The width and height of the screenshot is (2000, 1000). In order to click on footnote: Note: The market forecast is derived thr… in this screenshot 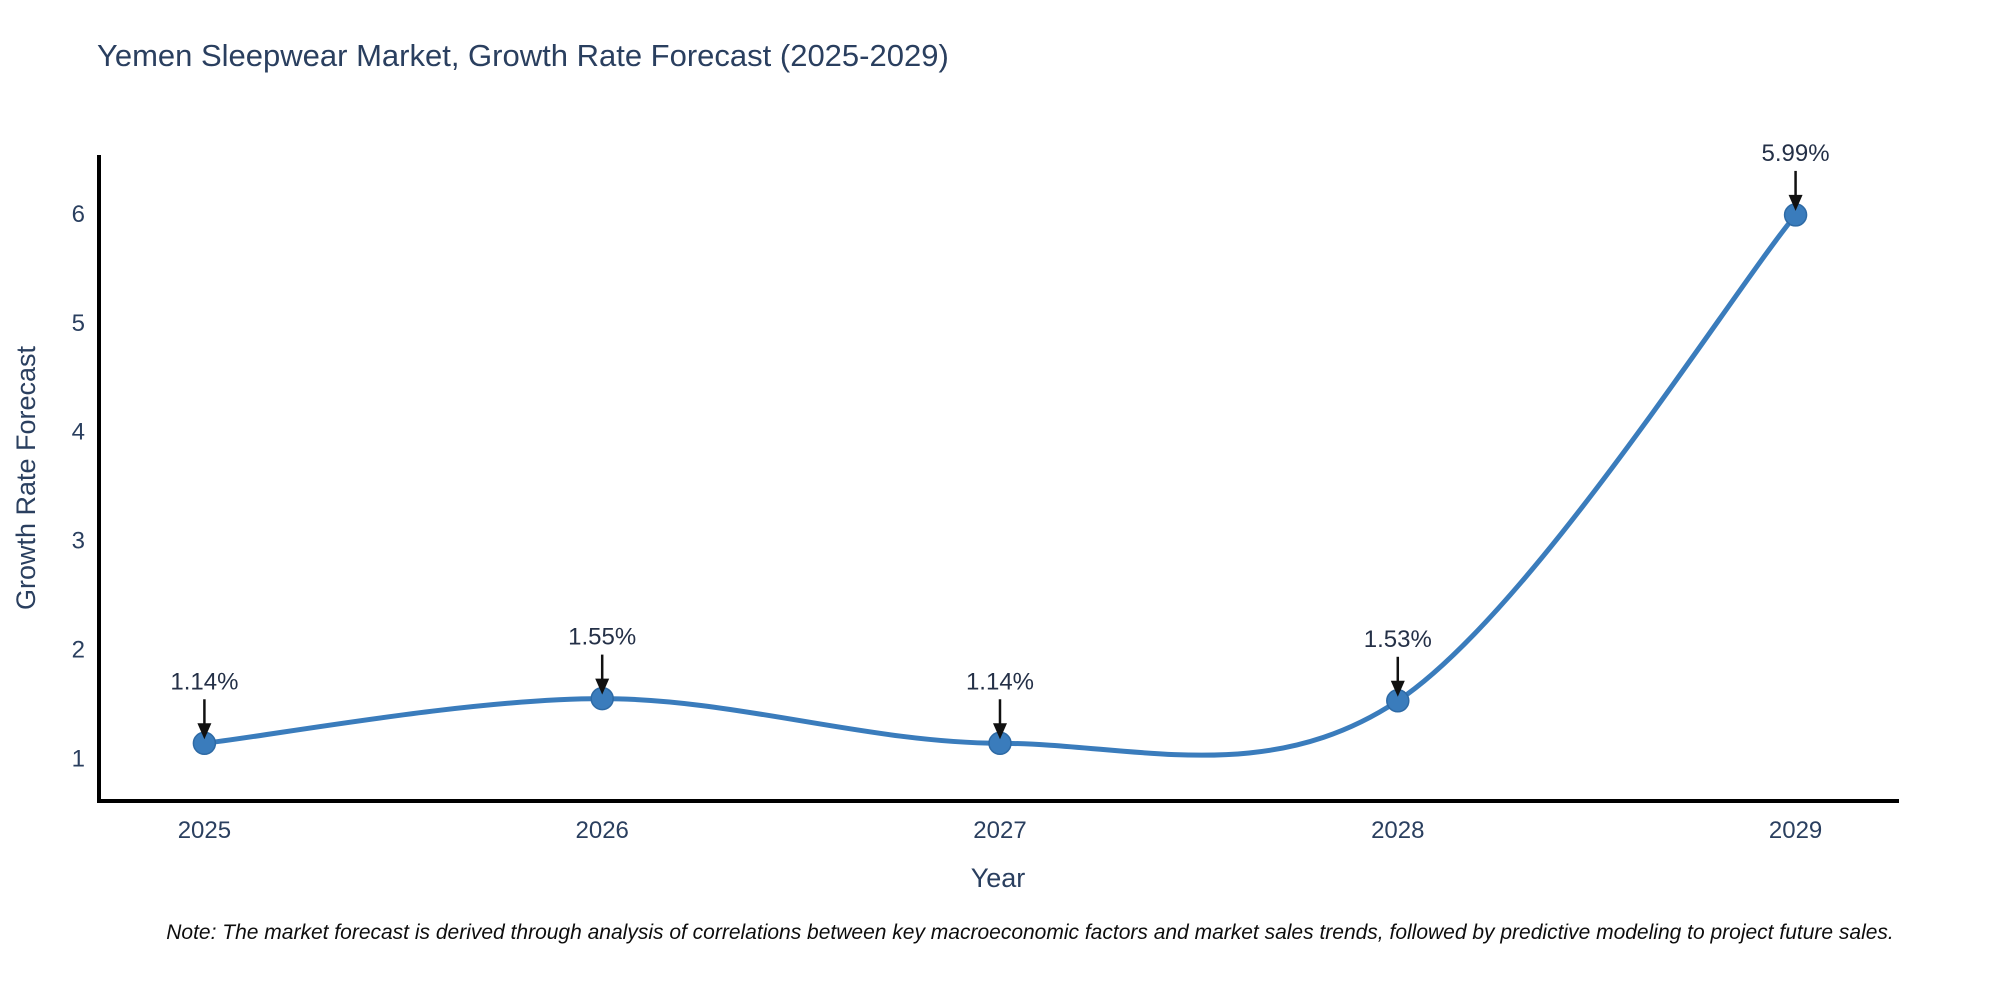, I will do `click(1030, 932)`.